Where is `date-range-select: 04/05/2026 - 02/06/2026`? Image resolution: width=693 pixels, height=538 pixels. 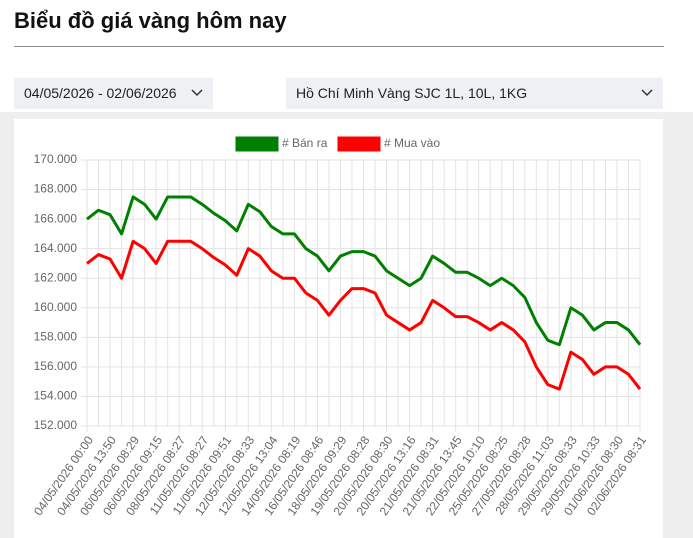 date-range-select: 04/05/2026 - 02/06/2026 is located at coordinates (113, 93).